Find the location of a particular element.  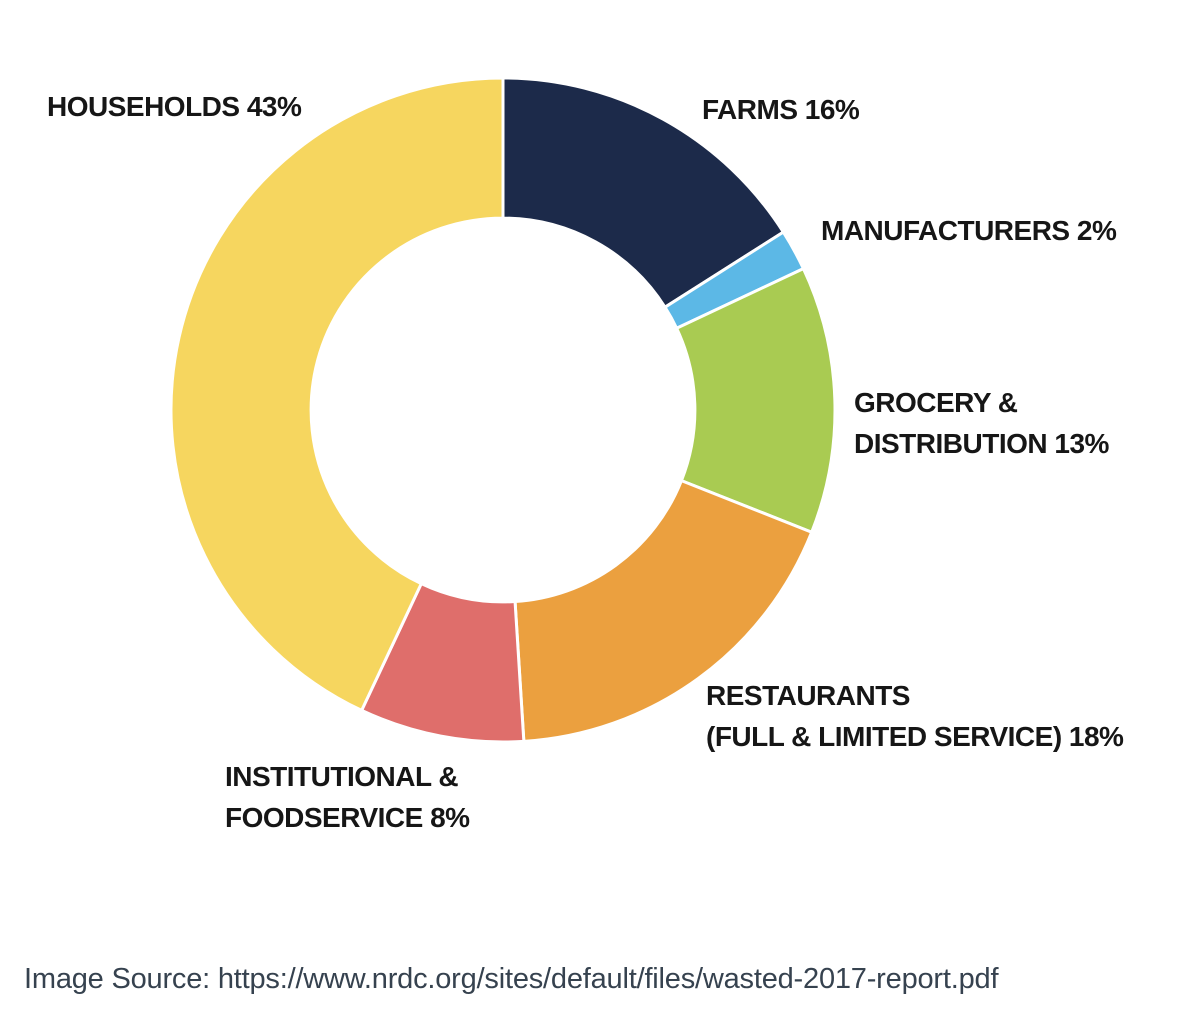

label-farms-line1: FARMS 16% is located at coordinates (781, 109).